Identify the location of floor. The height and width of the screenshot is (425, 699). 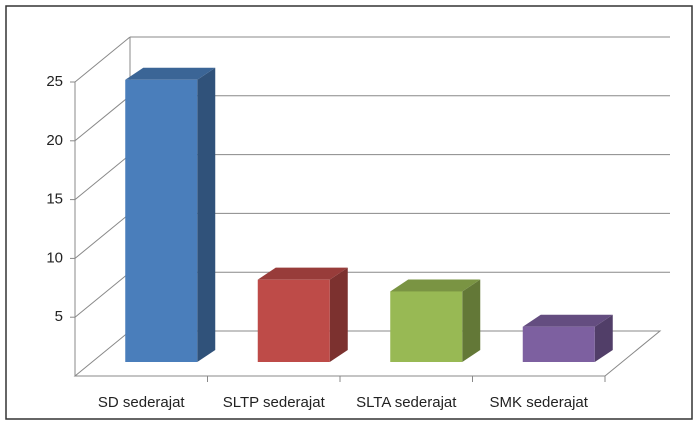
(367, 353).